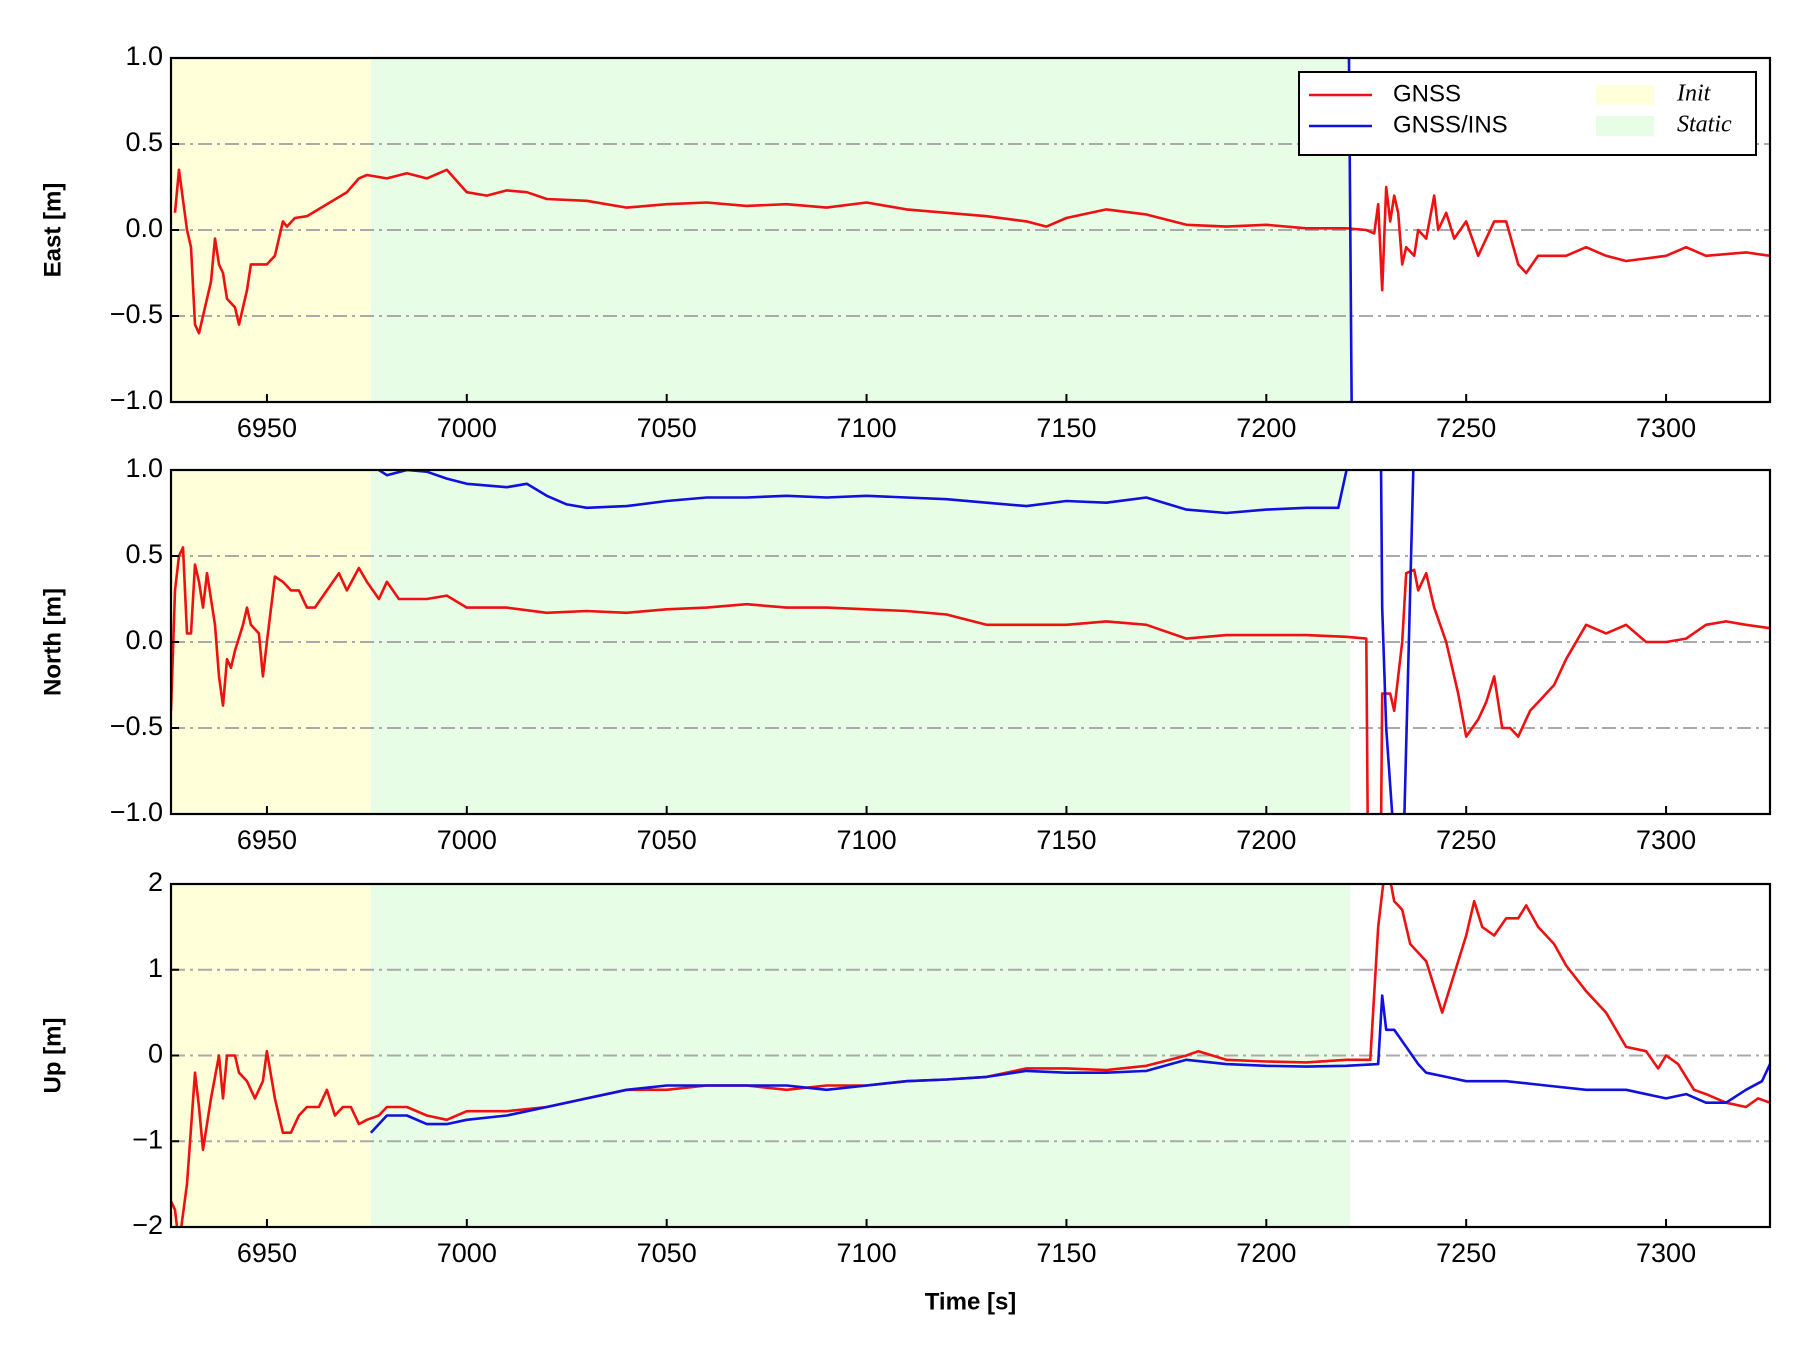 The image size is (1800, 1350). I want to click on y-axis-label: North [m], so click(52, 642).